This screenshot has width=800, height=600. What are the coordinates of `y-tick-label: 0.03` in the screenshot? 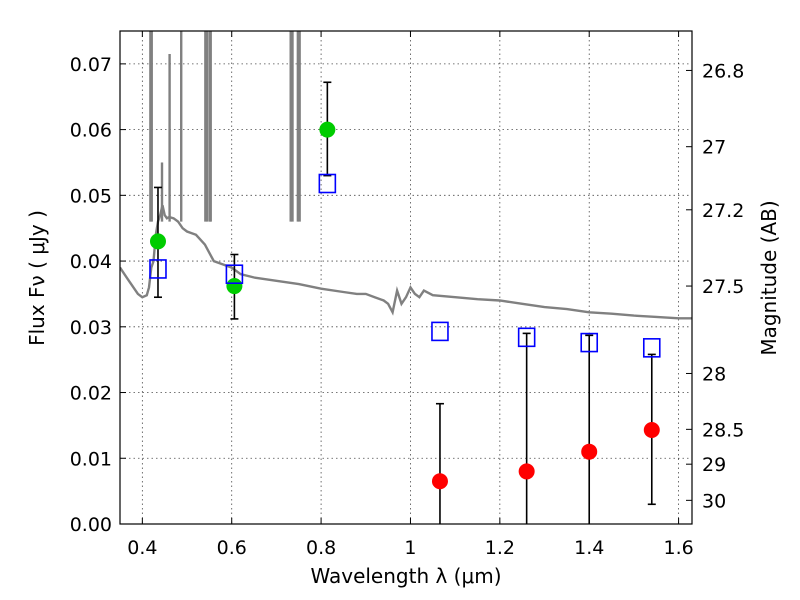 It's located at (91, 328).